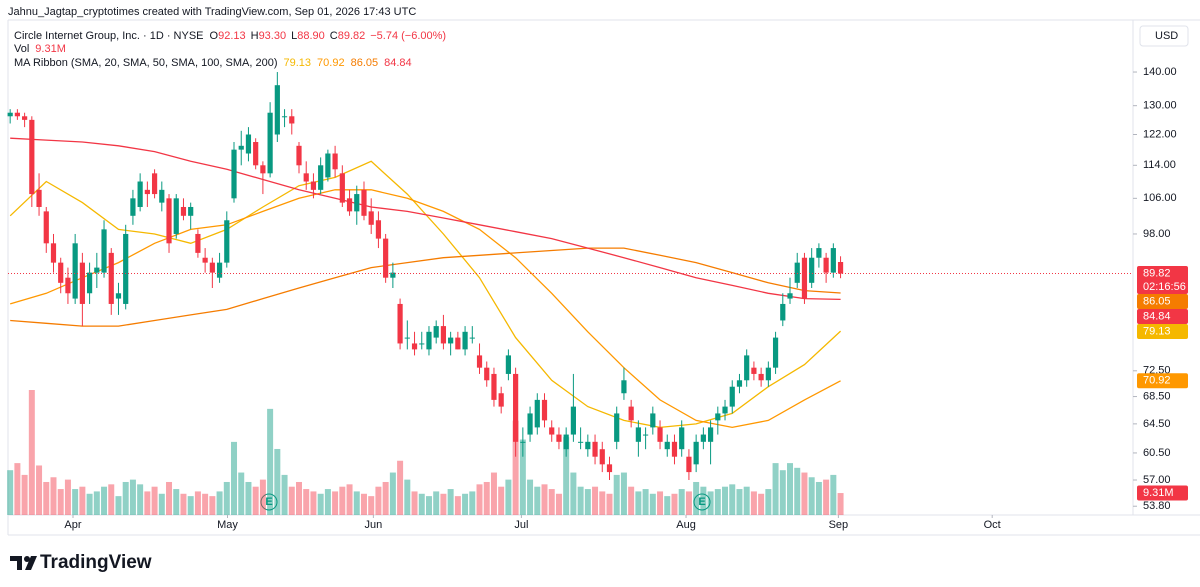  What do you see at coordinates (81, 562) in the screenshot?
I see `footer-logo: TradingView` at bounding box center [81, 562].